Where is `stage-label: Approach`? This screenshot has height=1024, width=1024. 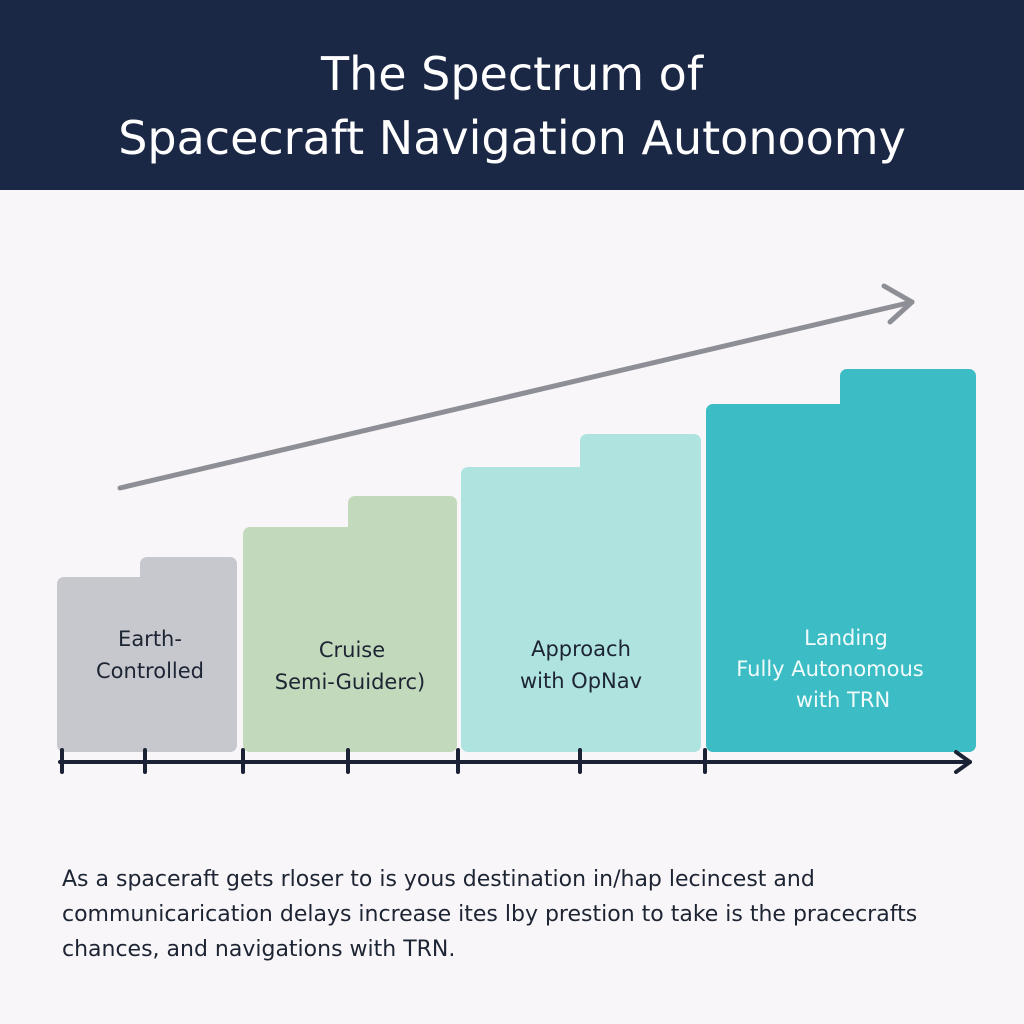 stage-label: Approach is located at coordinates (581, 649).